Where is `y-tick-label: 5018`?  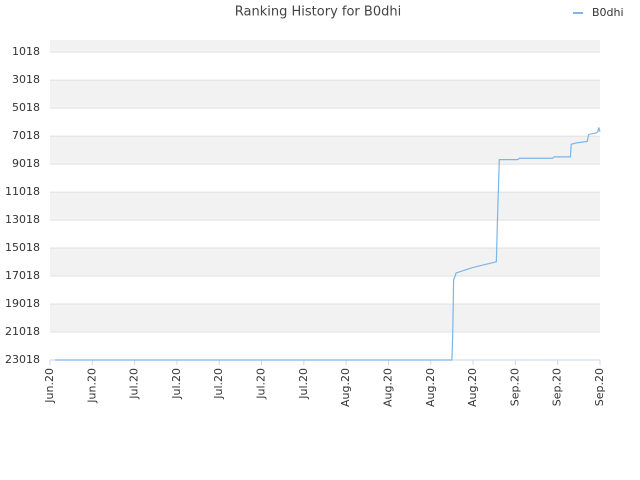 y-tick-label: 5018 is located at coordinates (26, 107).